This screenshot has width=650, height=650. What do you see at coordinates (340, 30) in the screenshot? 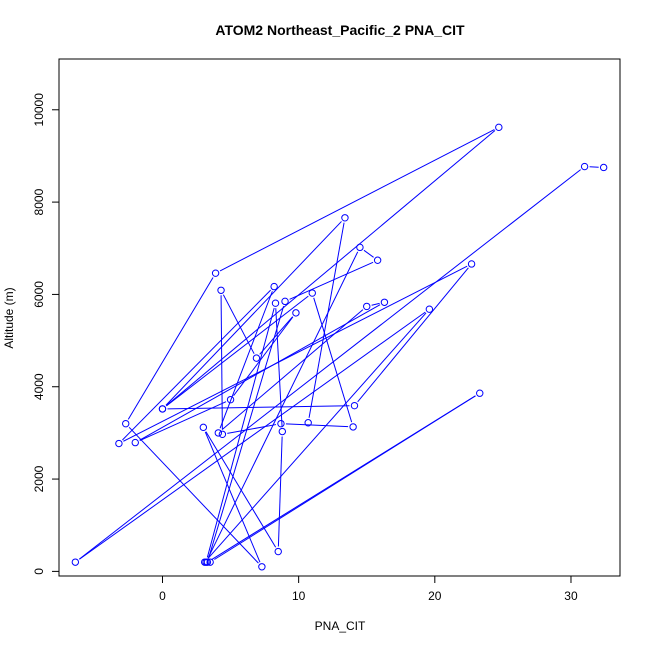
I see `chart-title: ATOM2 Northeast_Pacific_2 PNA_CIT` at bounding box center [340, 30].